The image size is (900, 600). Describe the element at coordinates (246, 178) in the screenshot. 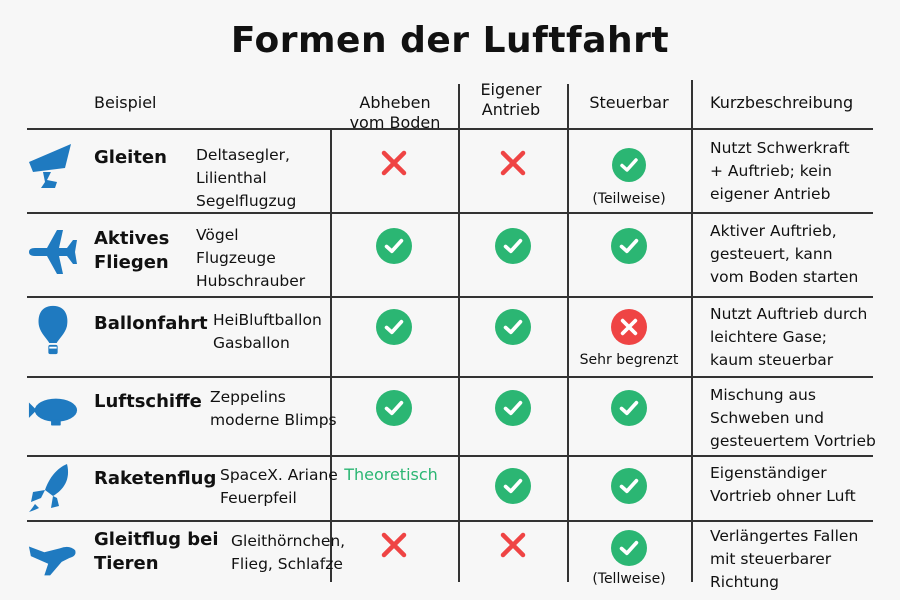

I see `row-examples: Deltasegler, Lilienthal Segelflugzug` at that location.